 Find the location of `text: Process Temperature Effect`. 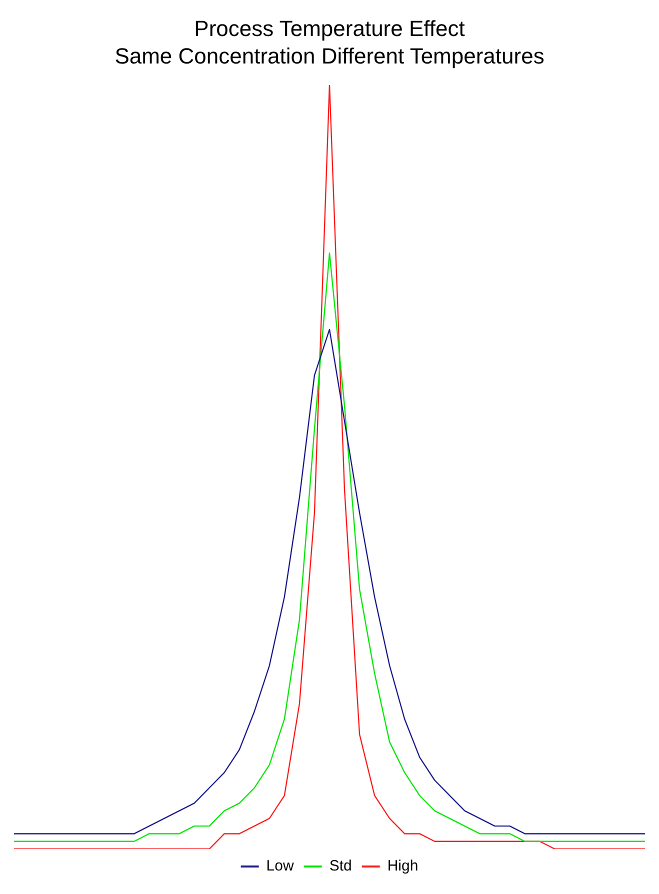

text: Process Temperature Effect is located at coordinates (329, 28).